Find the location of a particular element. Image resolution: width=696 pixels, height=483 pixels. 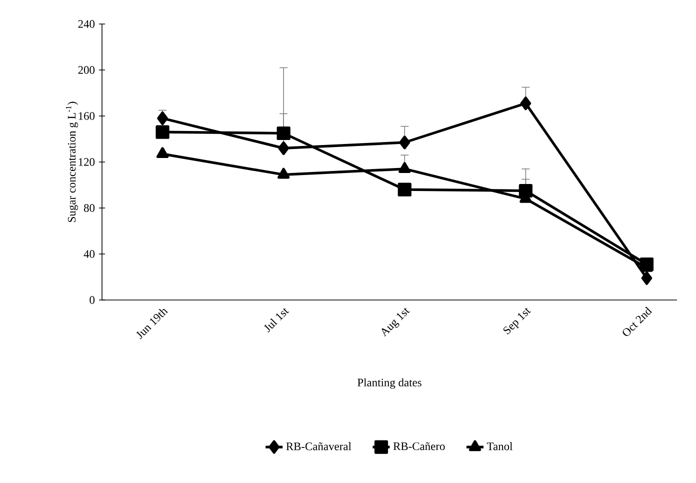

x-tick-label: Jul 1st is located at coordinates (277, 320).